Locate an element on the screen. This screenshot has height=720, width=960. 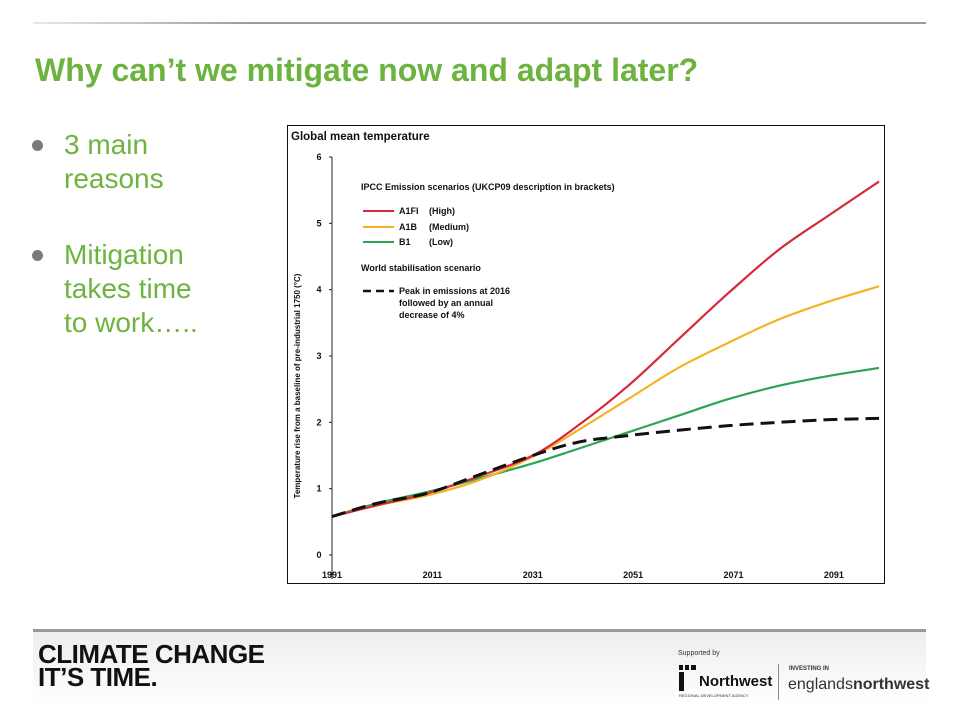
x-tick-label: 1991 is located at coordinates (332, 575).